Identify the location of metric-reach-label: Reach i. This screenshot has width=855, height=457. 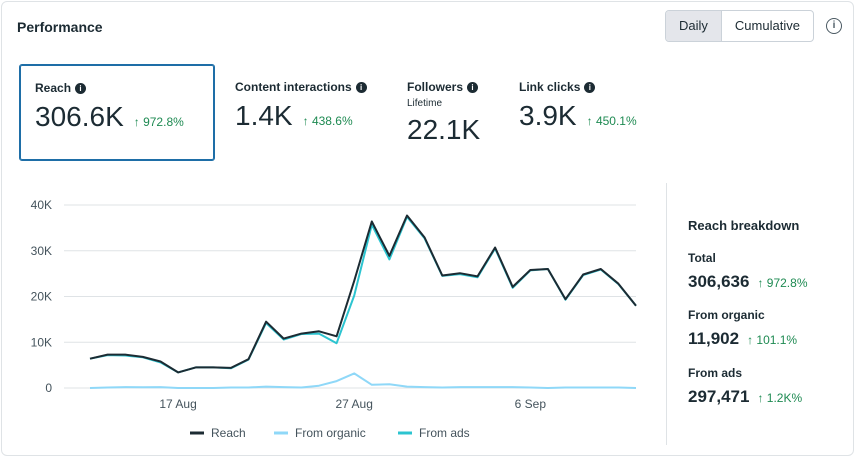
(61, 88).